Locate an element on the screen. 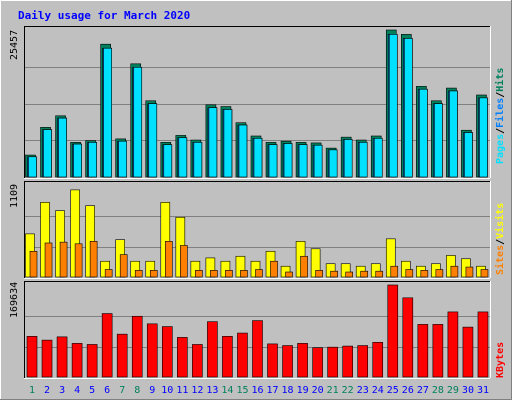 Image resolution: width=512 pixels, height=400 pixels. legend-files: Files is located at coordinates (500, 113).